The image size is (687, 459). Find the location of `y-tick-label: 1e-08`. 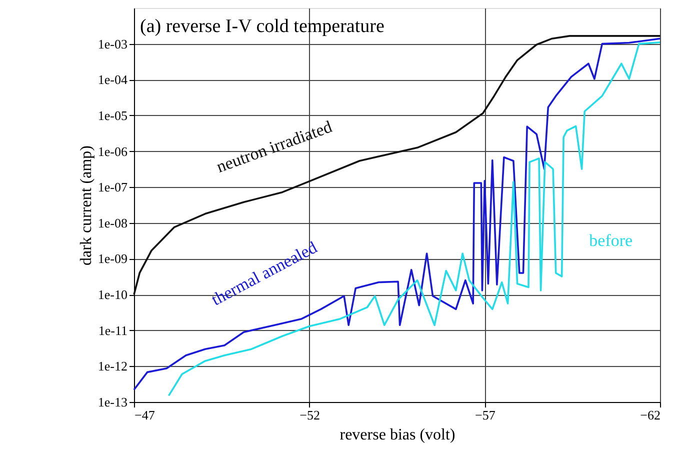

y-tick-label: 1e-08 is located at coordinates (113, 222).